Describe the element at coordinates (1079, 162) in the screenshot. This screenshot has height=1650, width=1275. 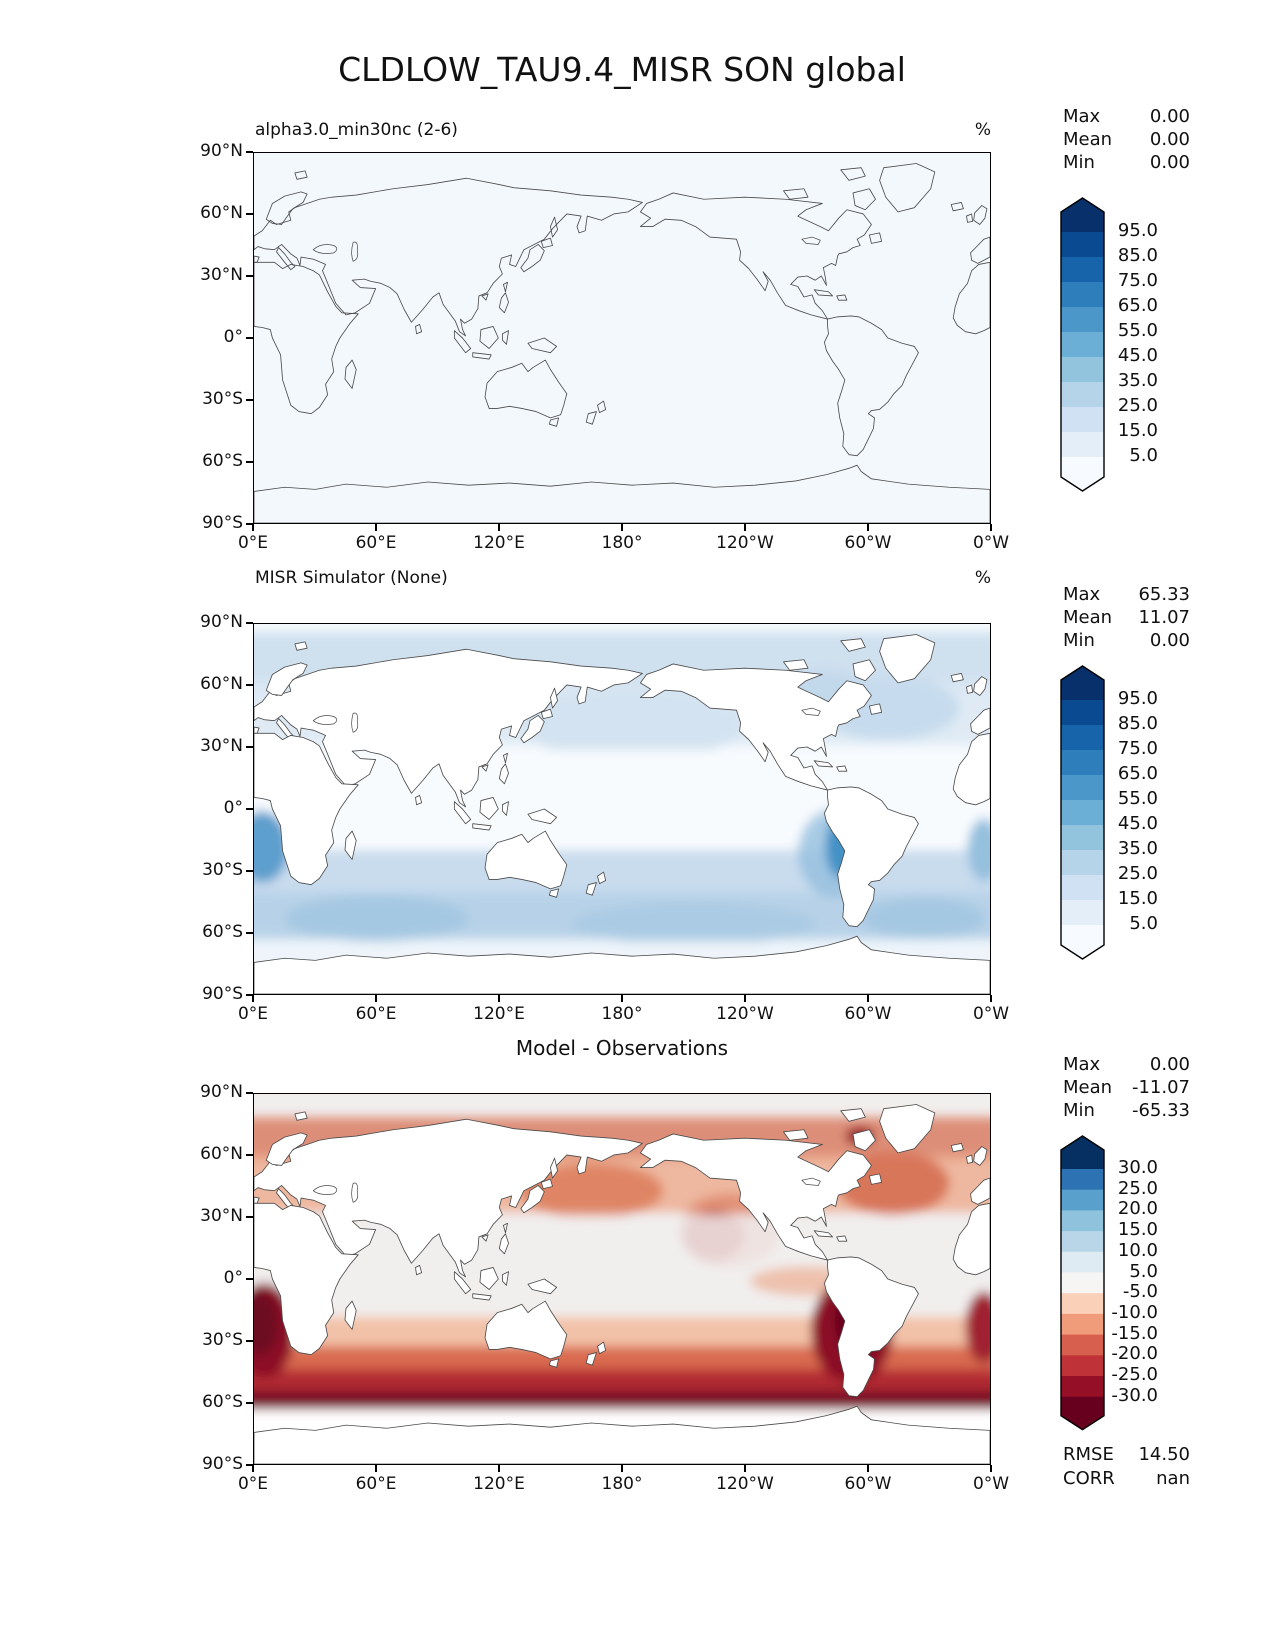
I see `panel1-min-label: Min` at that location.